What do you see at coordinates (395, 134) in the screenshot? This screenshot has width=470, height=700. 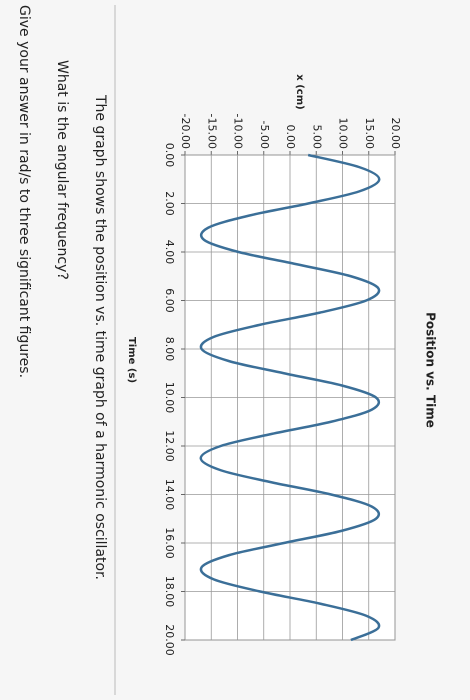 I see `y-tick-label: 20.00` at bounding box center [395, 134].